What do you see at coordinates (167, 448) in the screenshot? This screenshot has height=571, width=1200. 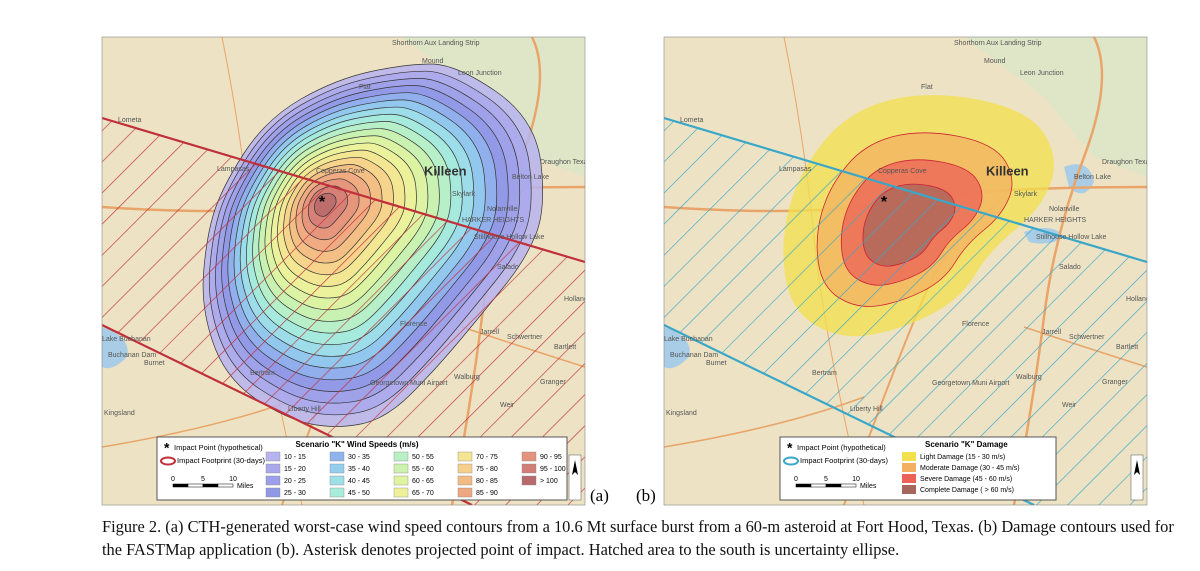 I see `legend-star: *` at bounding box center [167, 448].